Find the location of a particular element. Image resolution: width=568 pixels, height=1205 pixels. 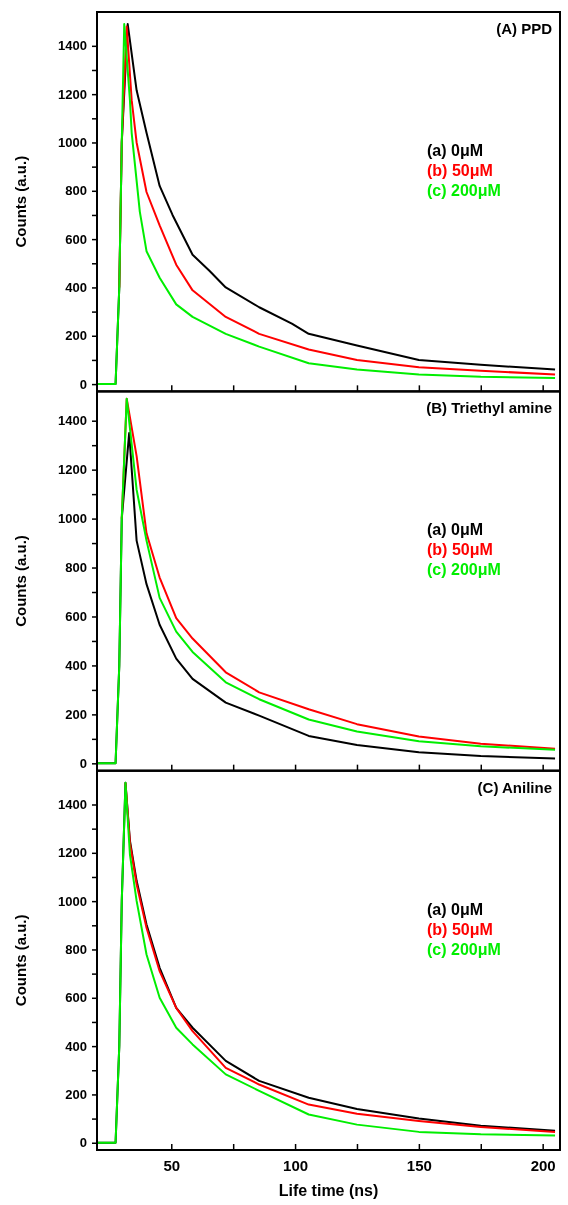

text: (C) Aniline is located at coordinates (514, 787).